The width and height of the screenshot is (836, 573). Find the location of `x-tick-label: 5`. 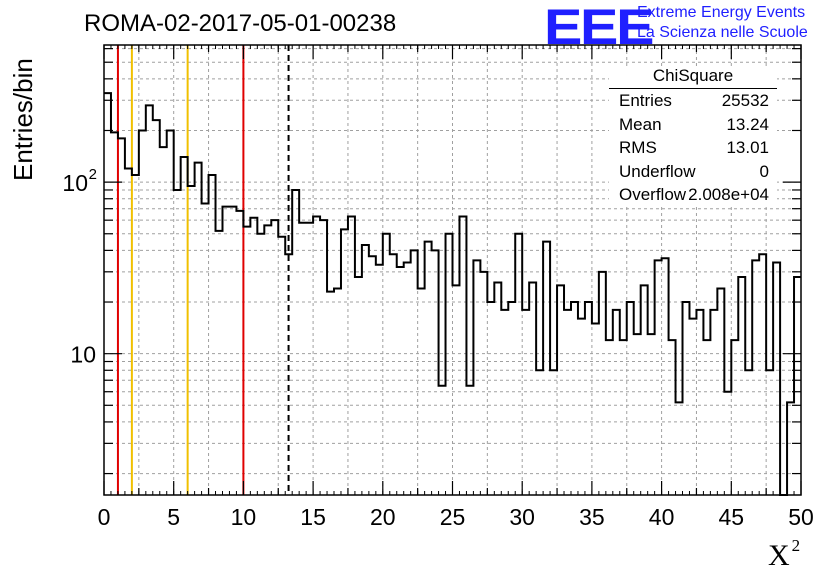

x-tick-label: 5 is located at coordinates (173, 517).